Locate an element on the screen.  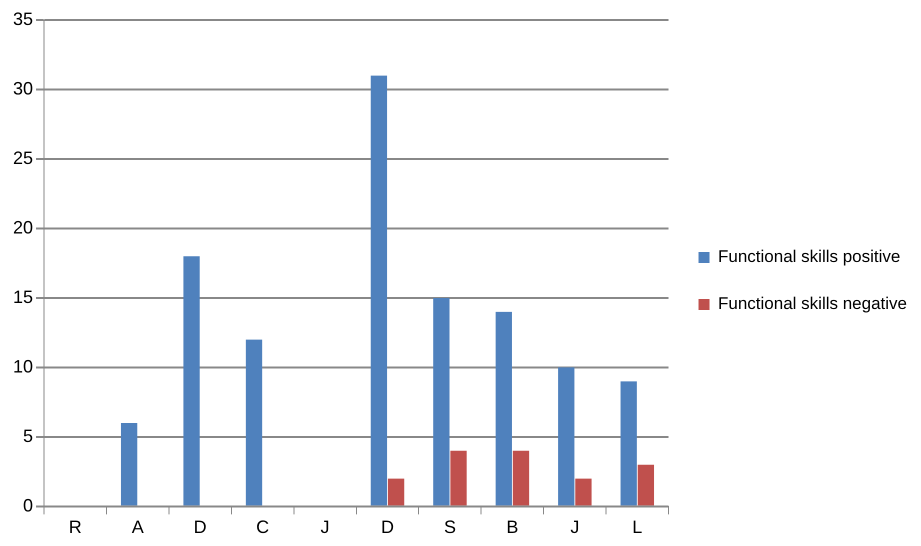
y-tick-label: 10 is located at coordinates (23, 366).